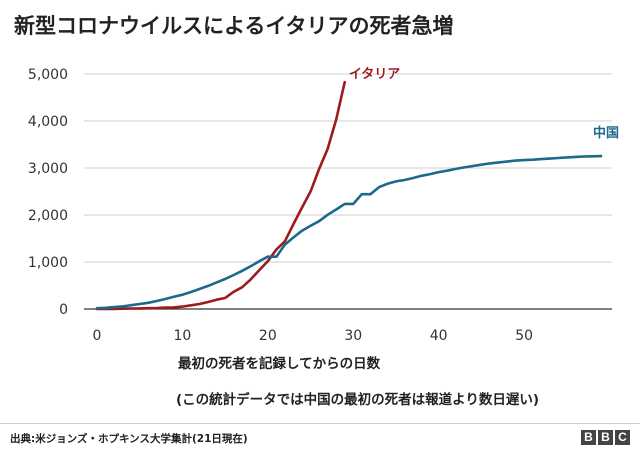 The image size is (640, 449). What do you see at coordinates (524, 336) in the screenshot?
I see `x-tick-label: 50` at bounding box center [524, 336].